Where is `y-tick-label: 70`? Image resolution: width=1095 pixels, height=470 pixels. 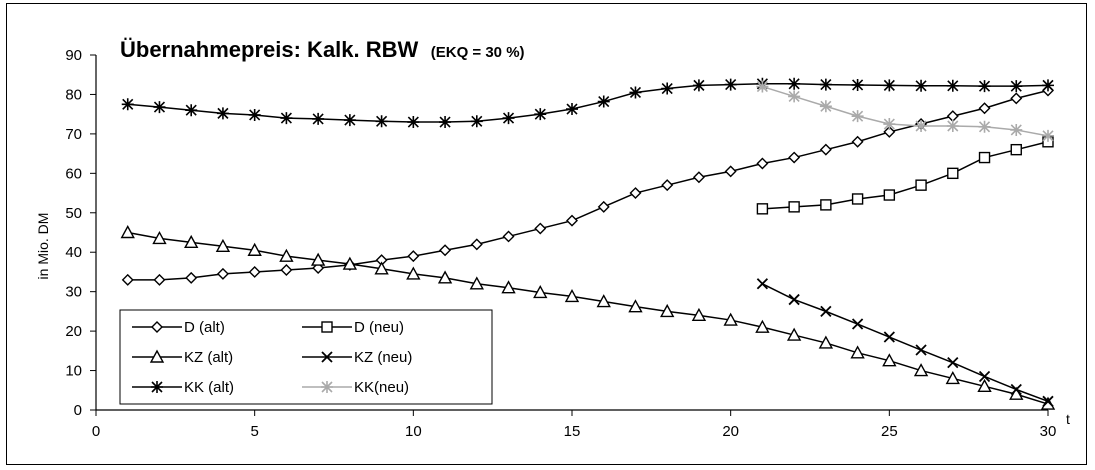 y-tick-label: 70 is located at coordinates (73, 134).